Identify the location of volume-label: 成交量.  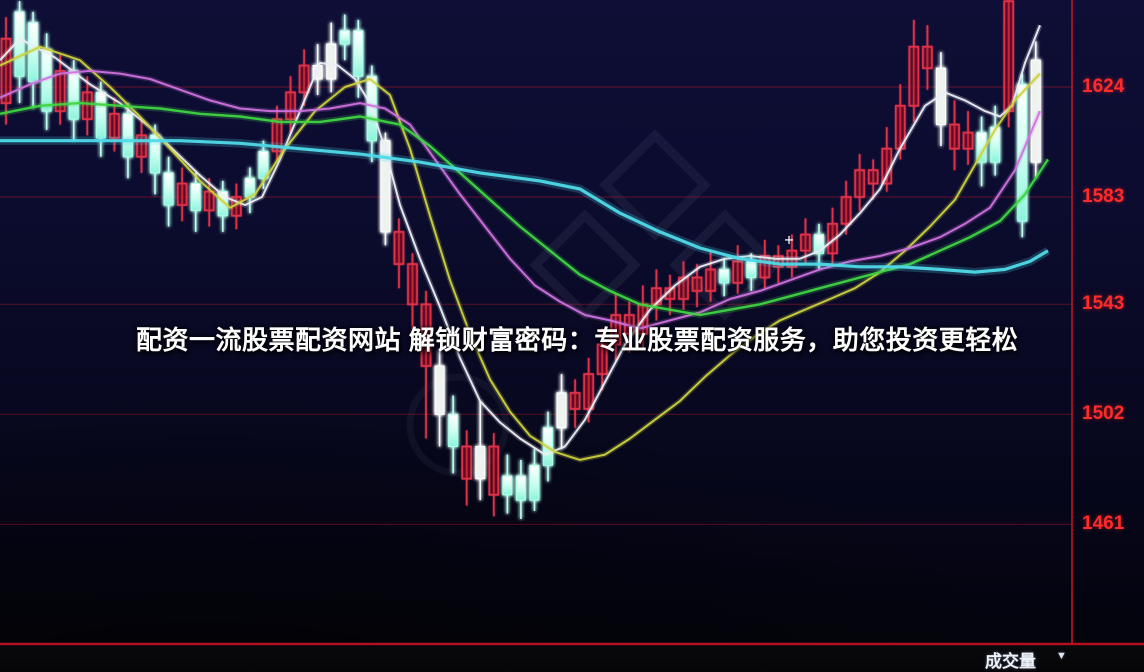
(1010, 661).